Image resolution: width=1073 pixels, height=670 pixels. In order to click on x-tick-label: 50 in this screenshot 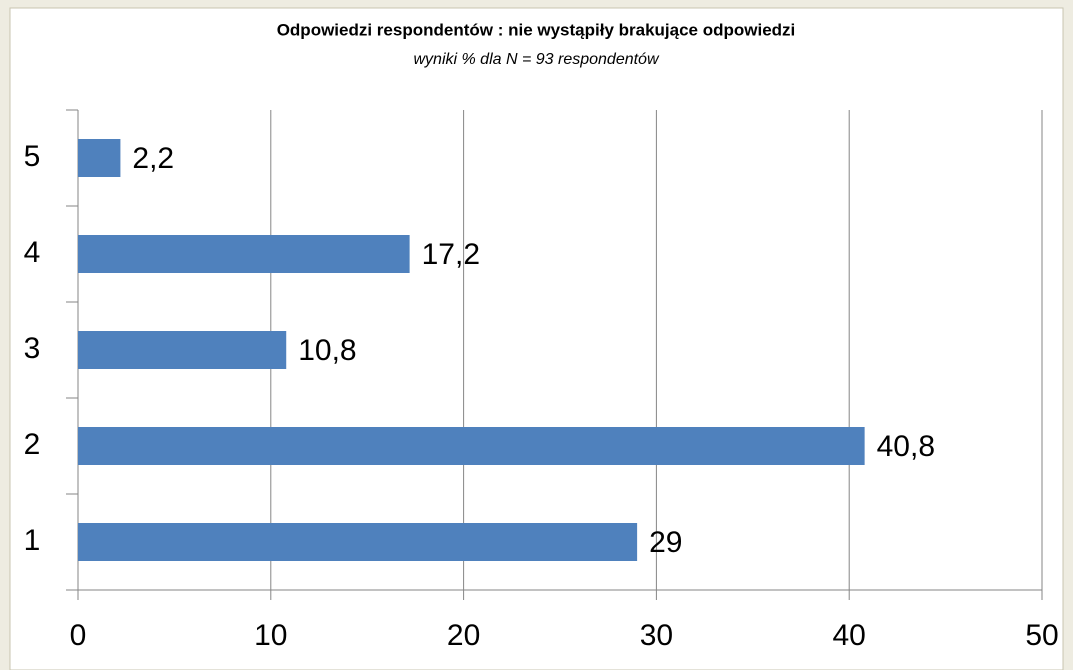, I will do `click(1041, 635)`.